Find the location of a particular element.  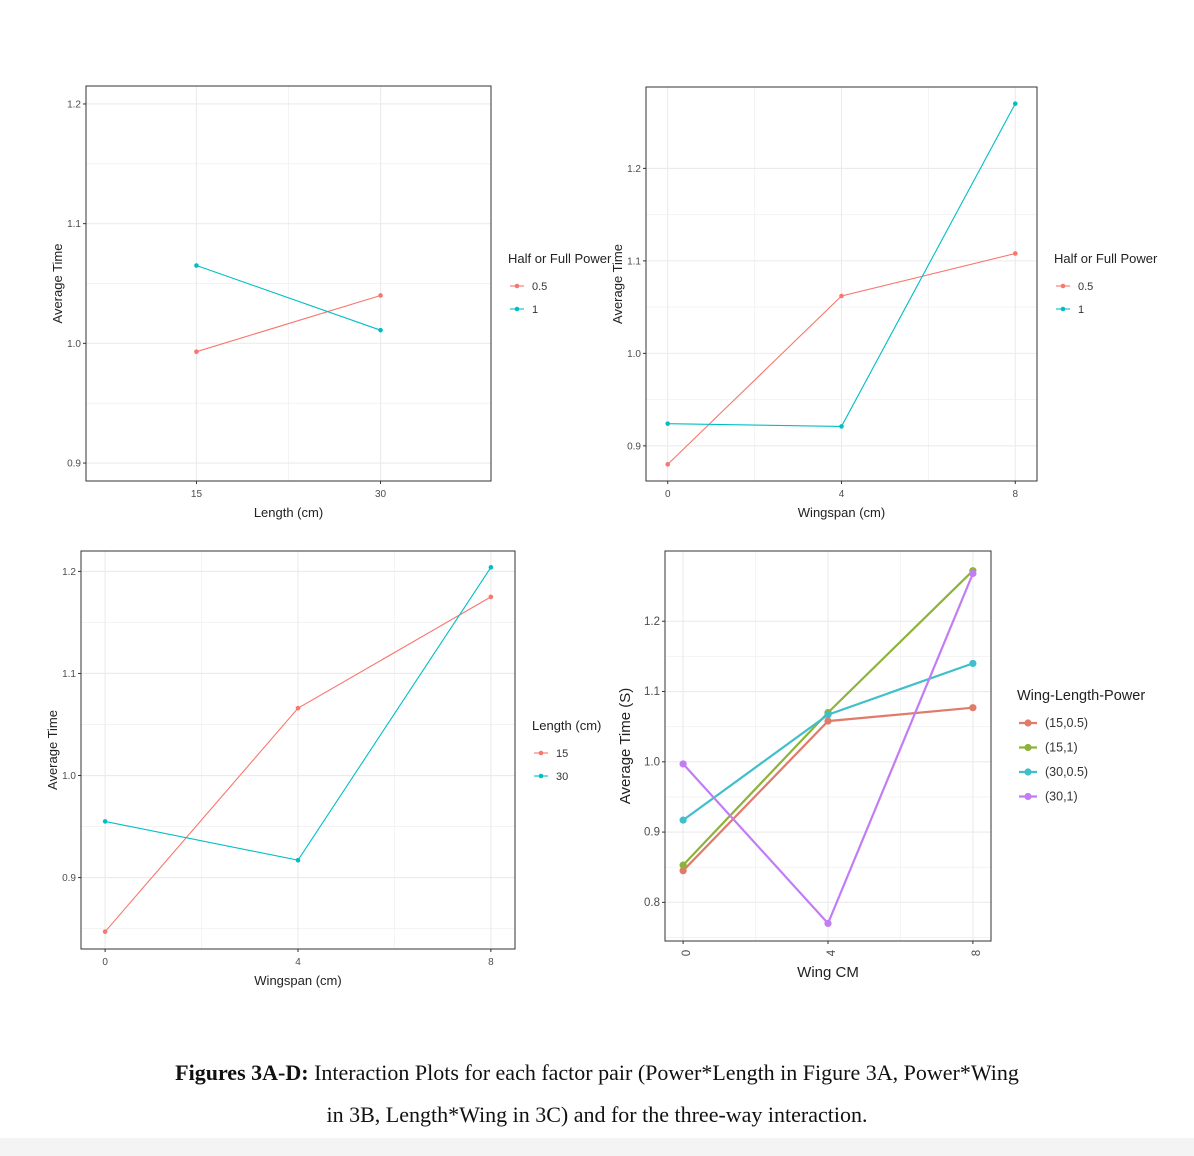

y-axis-title: Average Time (S) is located at coordinates (625, 746).